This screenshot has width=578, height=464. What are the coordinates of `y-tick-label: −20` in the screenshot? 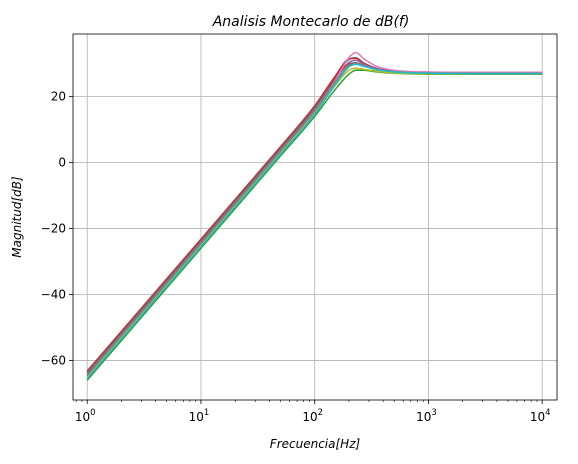 It's located at (53, 229).